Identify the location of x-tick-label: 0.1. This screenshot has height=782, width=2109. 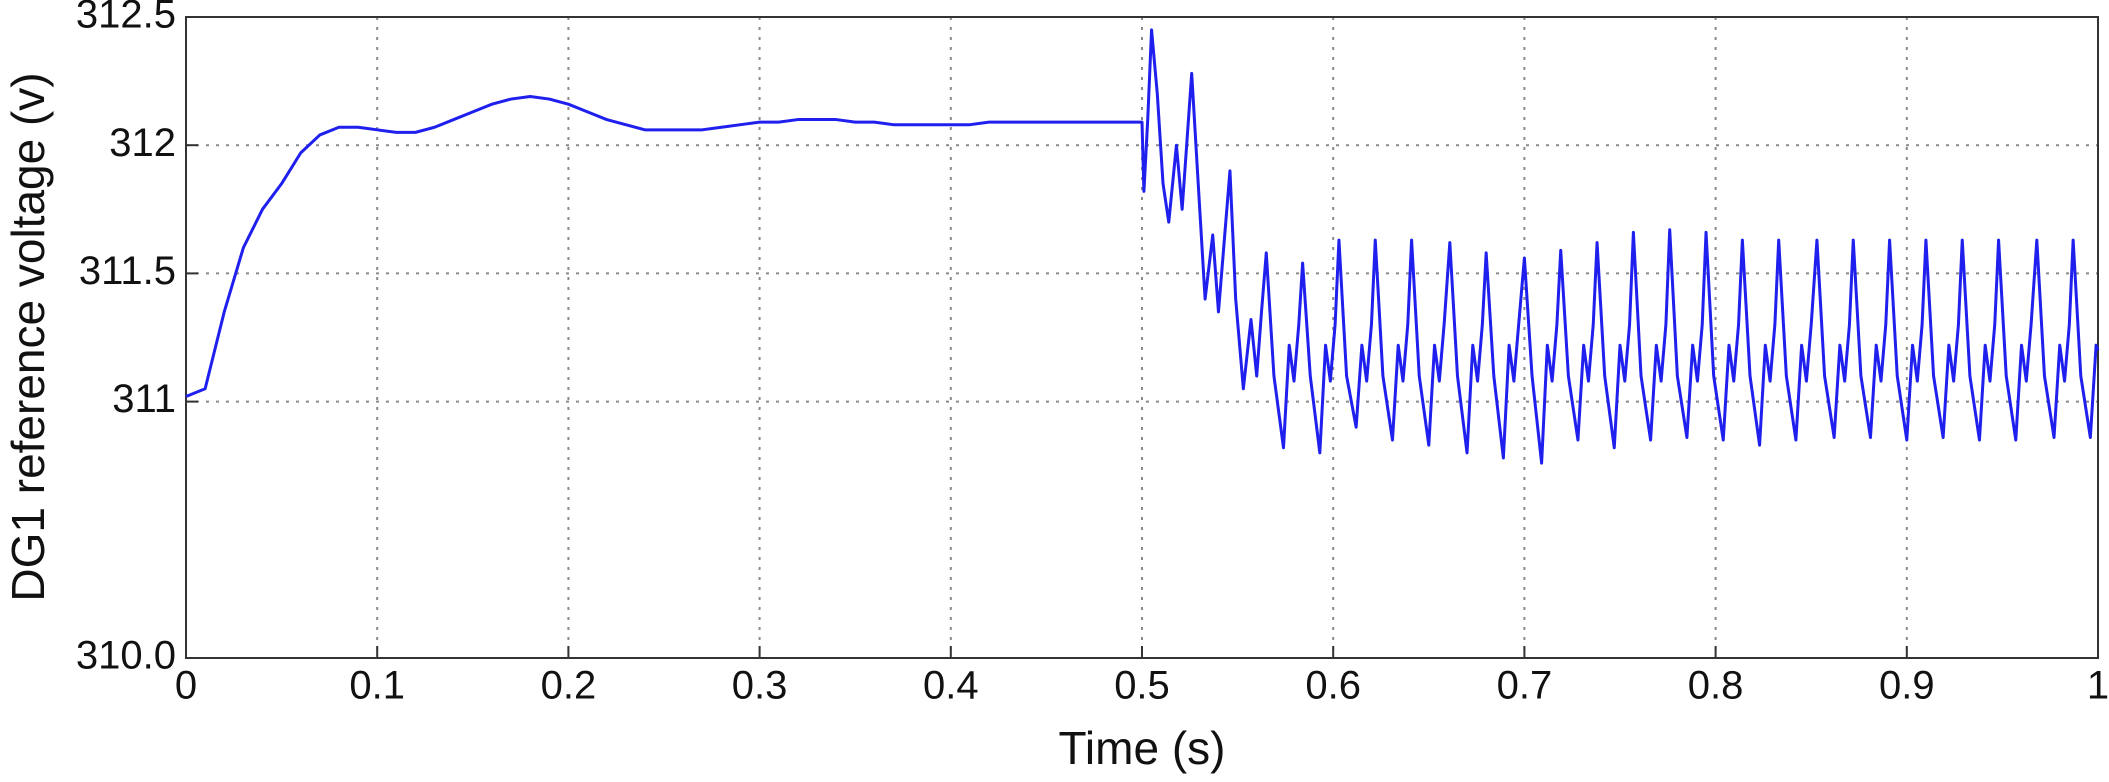
(377, 686).